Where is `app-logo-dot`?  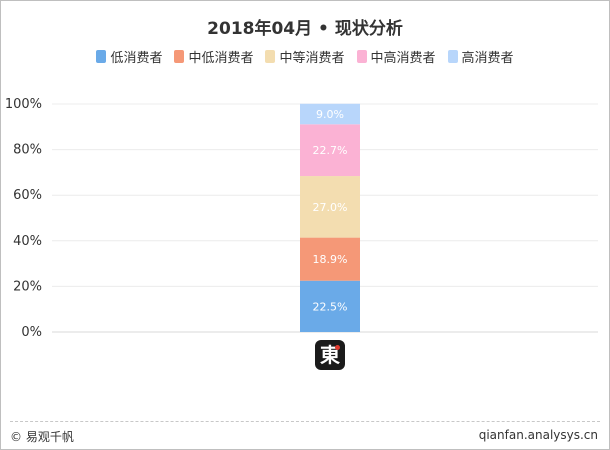
app-logo-dot is located at coordinates (337, 347).